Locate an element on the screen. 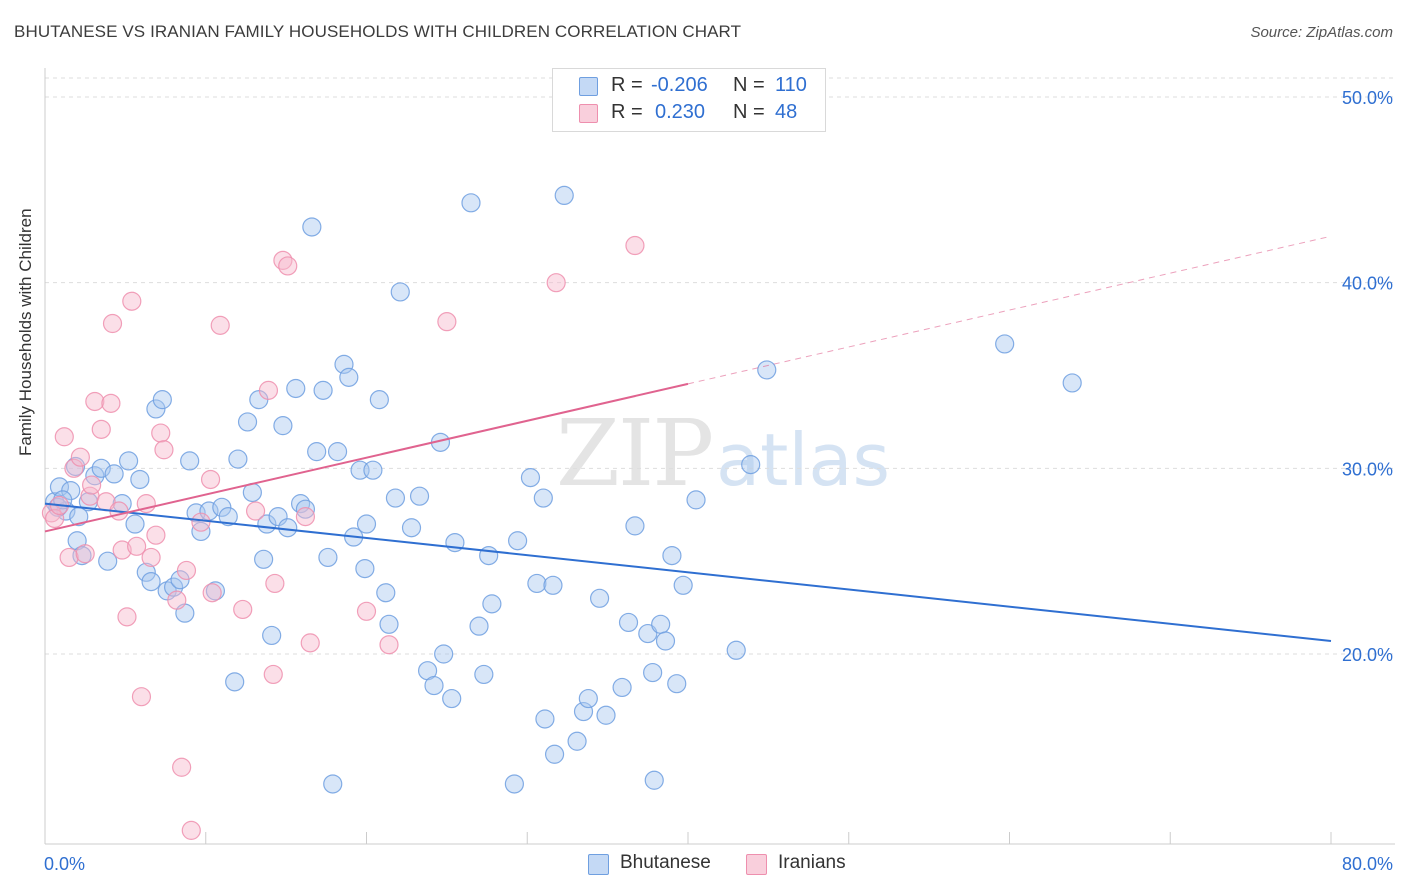  x-tick-label: 80.0% is located at coordinates (1367, 864).